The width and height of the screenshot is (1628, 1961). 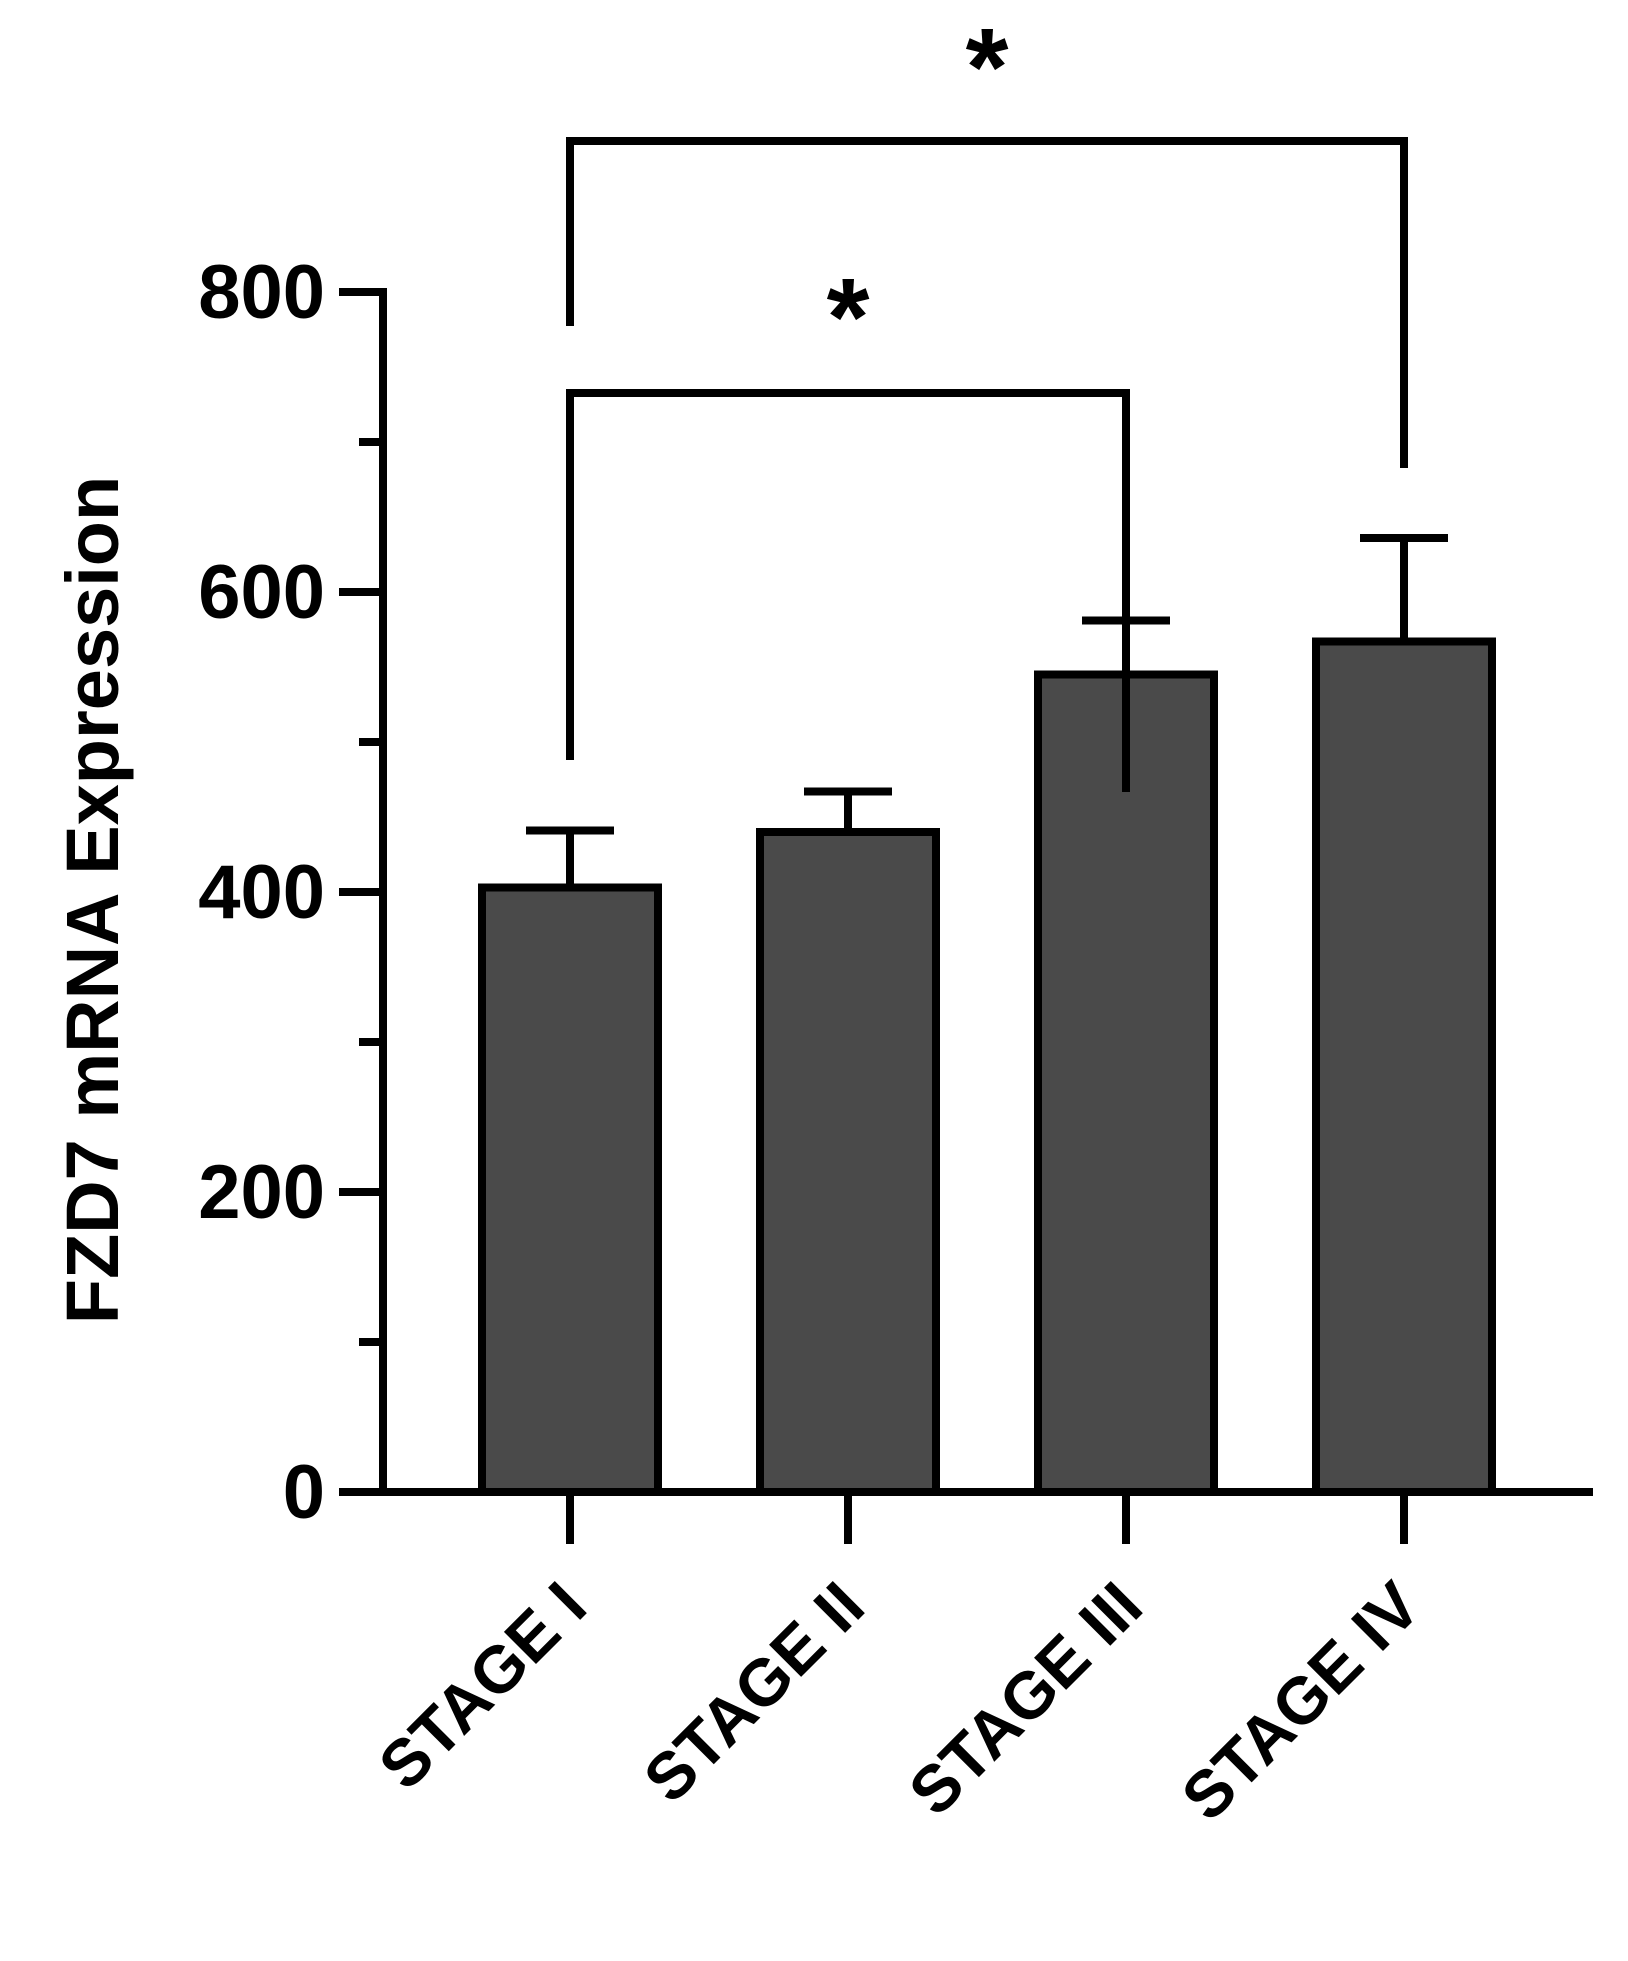 What do you see at coordinates (261, 1192) in the screenshot?
I see `y-tick-label-200: 200` at bounding box center [261, 1192].